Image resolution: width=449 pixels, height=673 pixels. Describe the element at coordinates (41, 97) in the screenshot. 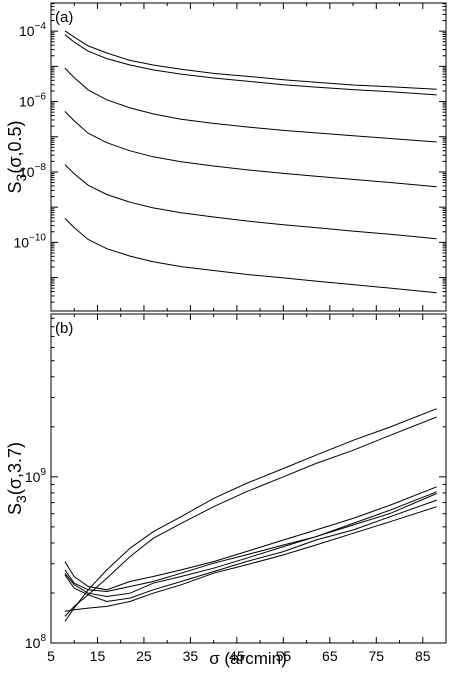

I see `y-tick-label-exponent: −6` at that location.